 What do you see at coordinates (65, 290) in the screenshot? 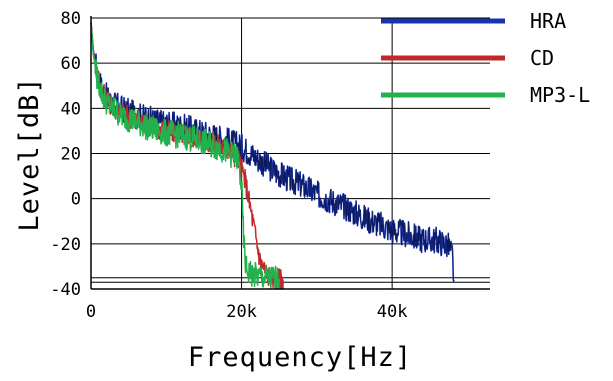
I see `y-tick-label-6: -40` at bounding box center [65, 290].